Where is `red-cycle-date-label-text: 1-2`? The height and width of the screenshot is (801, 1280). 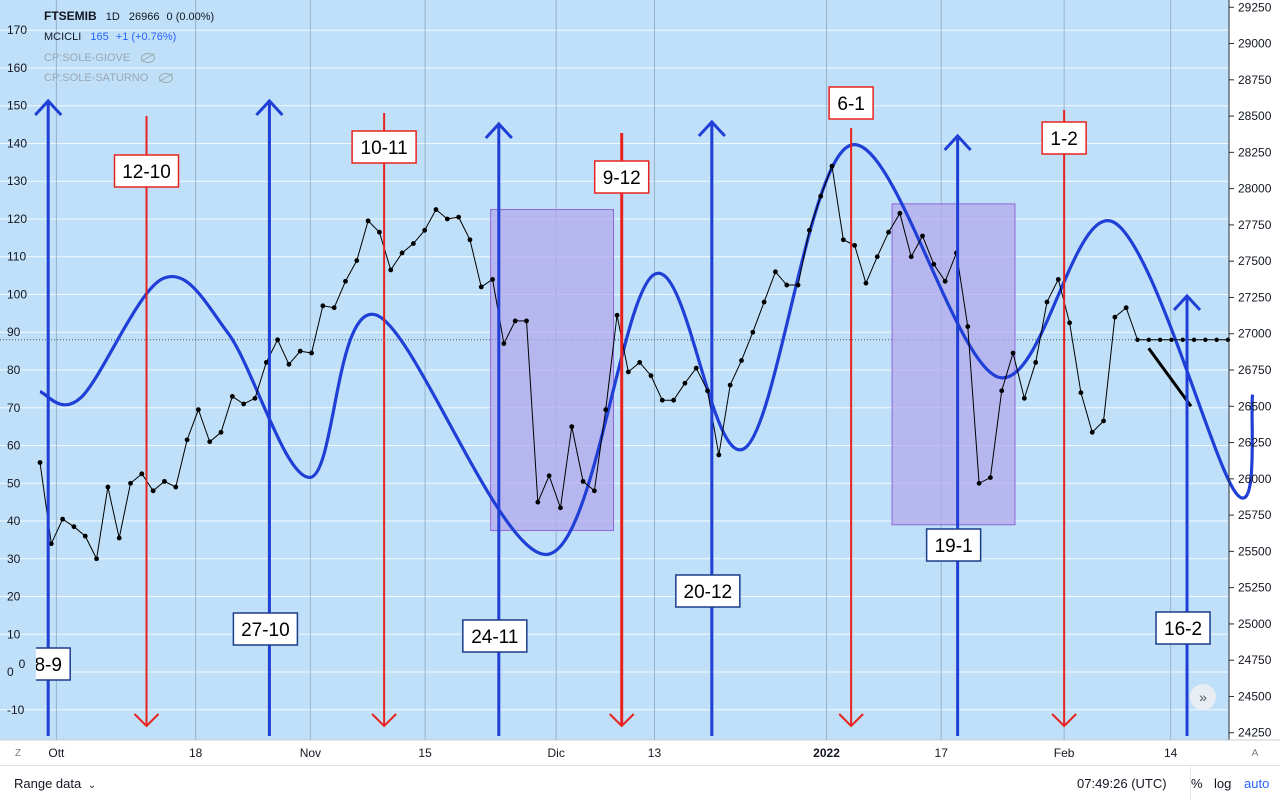
red-cycle-date-label-text: 1-2 is located at coordinates (1063, 139).